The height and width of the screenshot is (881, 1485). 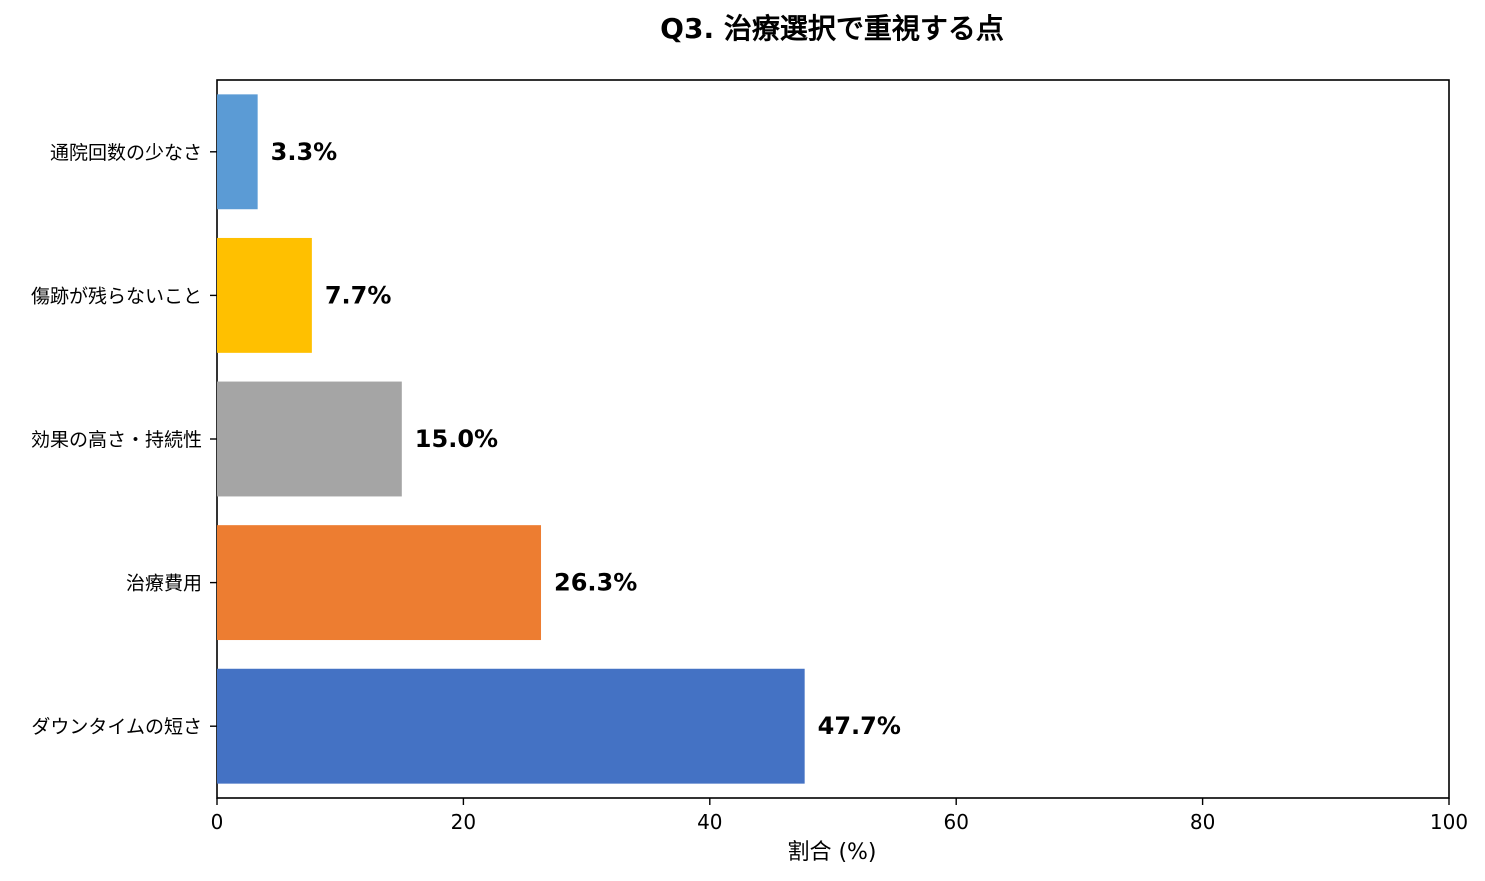 I want to click on x-tick-label: 80, so click(x=1202, y=822).